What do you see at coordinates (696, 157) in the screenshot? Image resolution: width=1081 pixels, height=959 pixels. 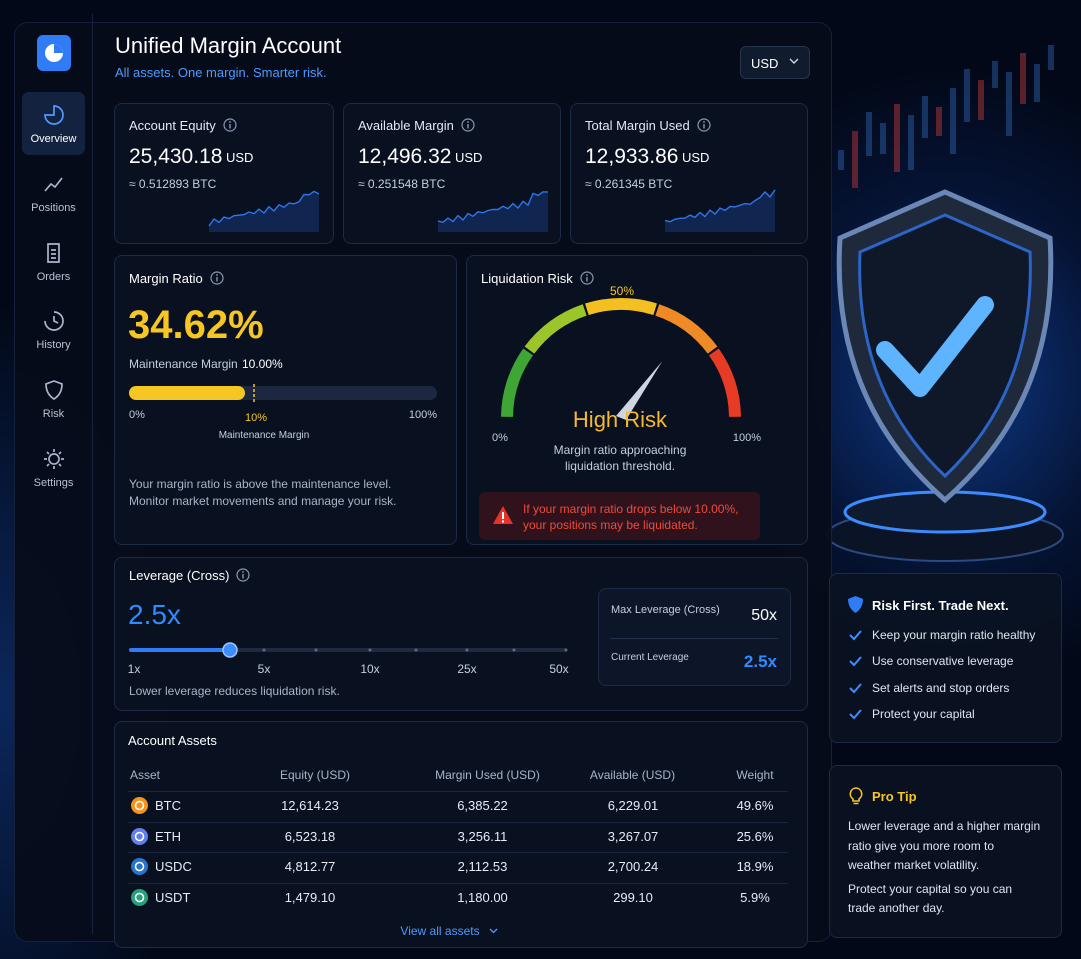 I see `stat-unit: USD` at bounding box center [696, 157].